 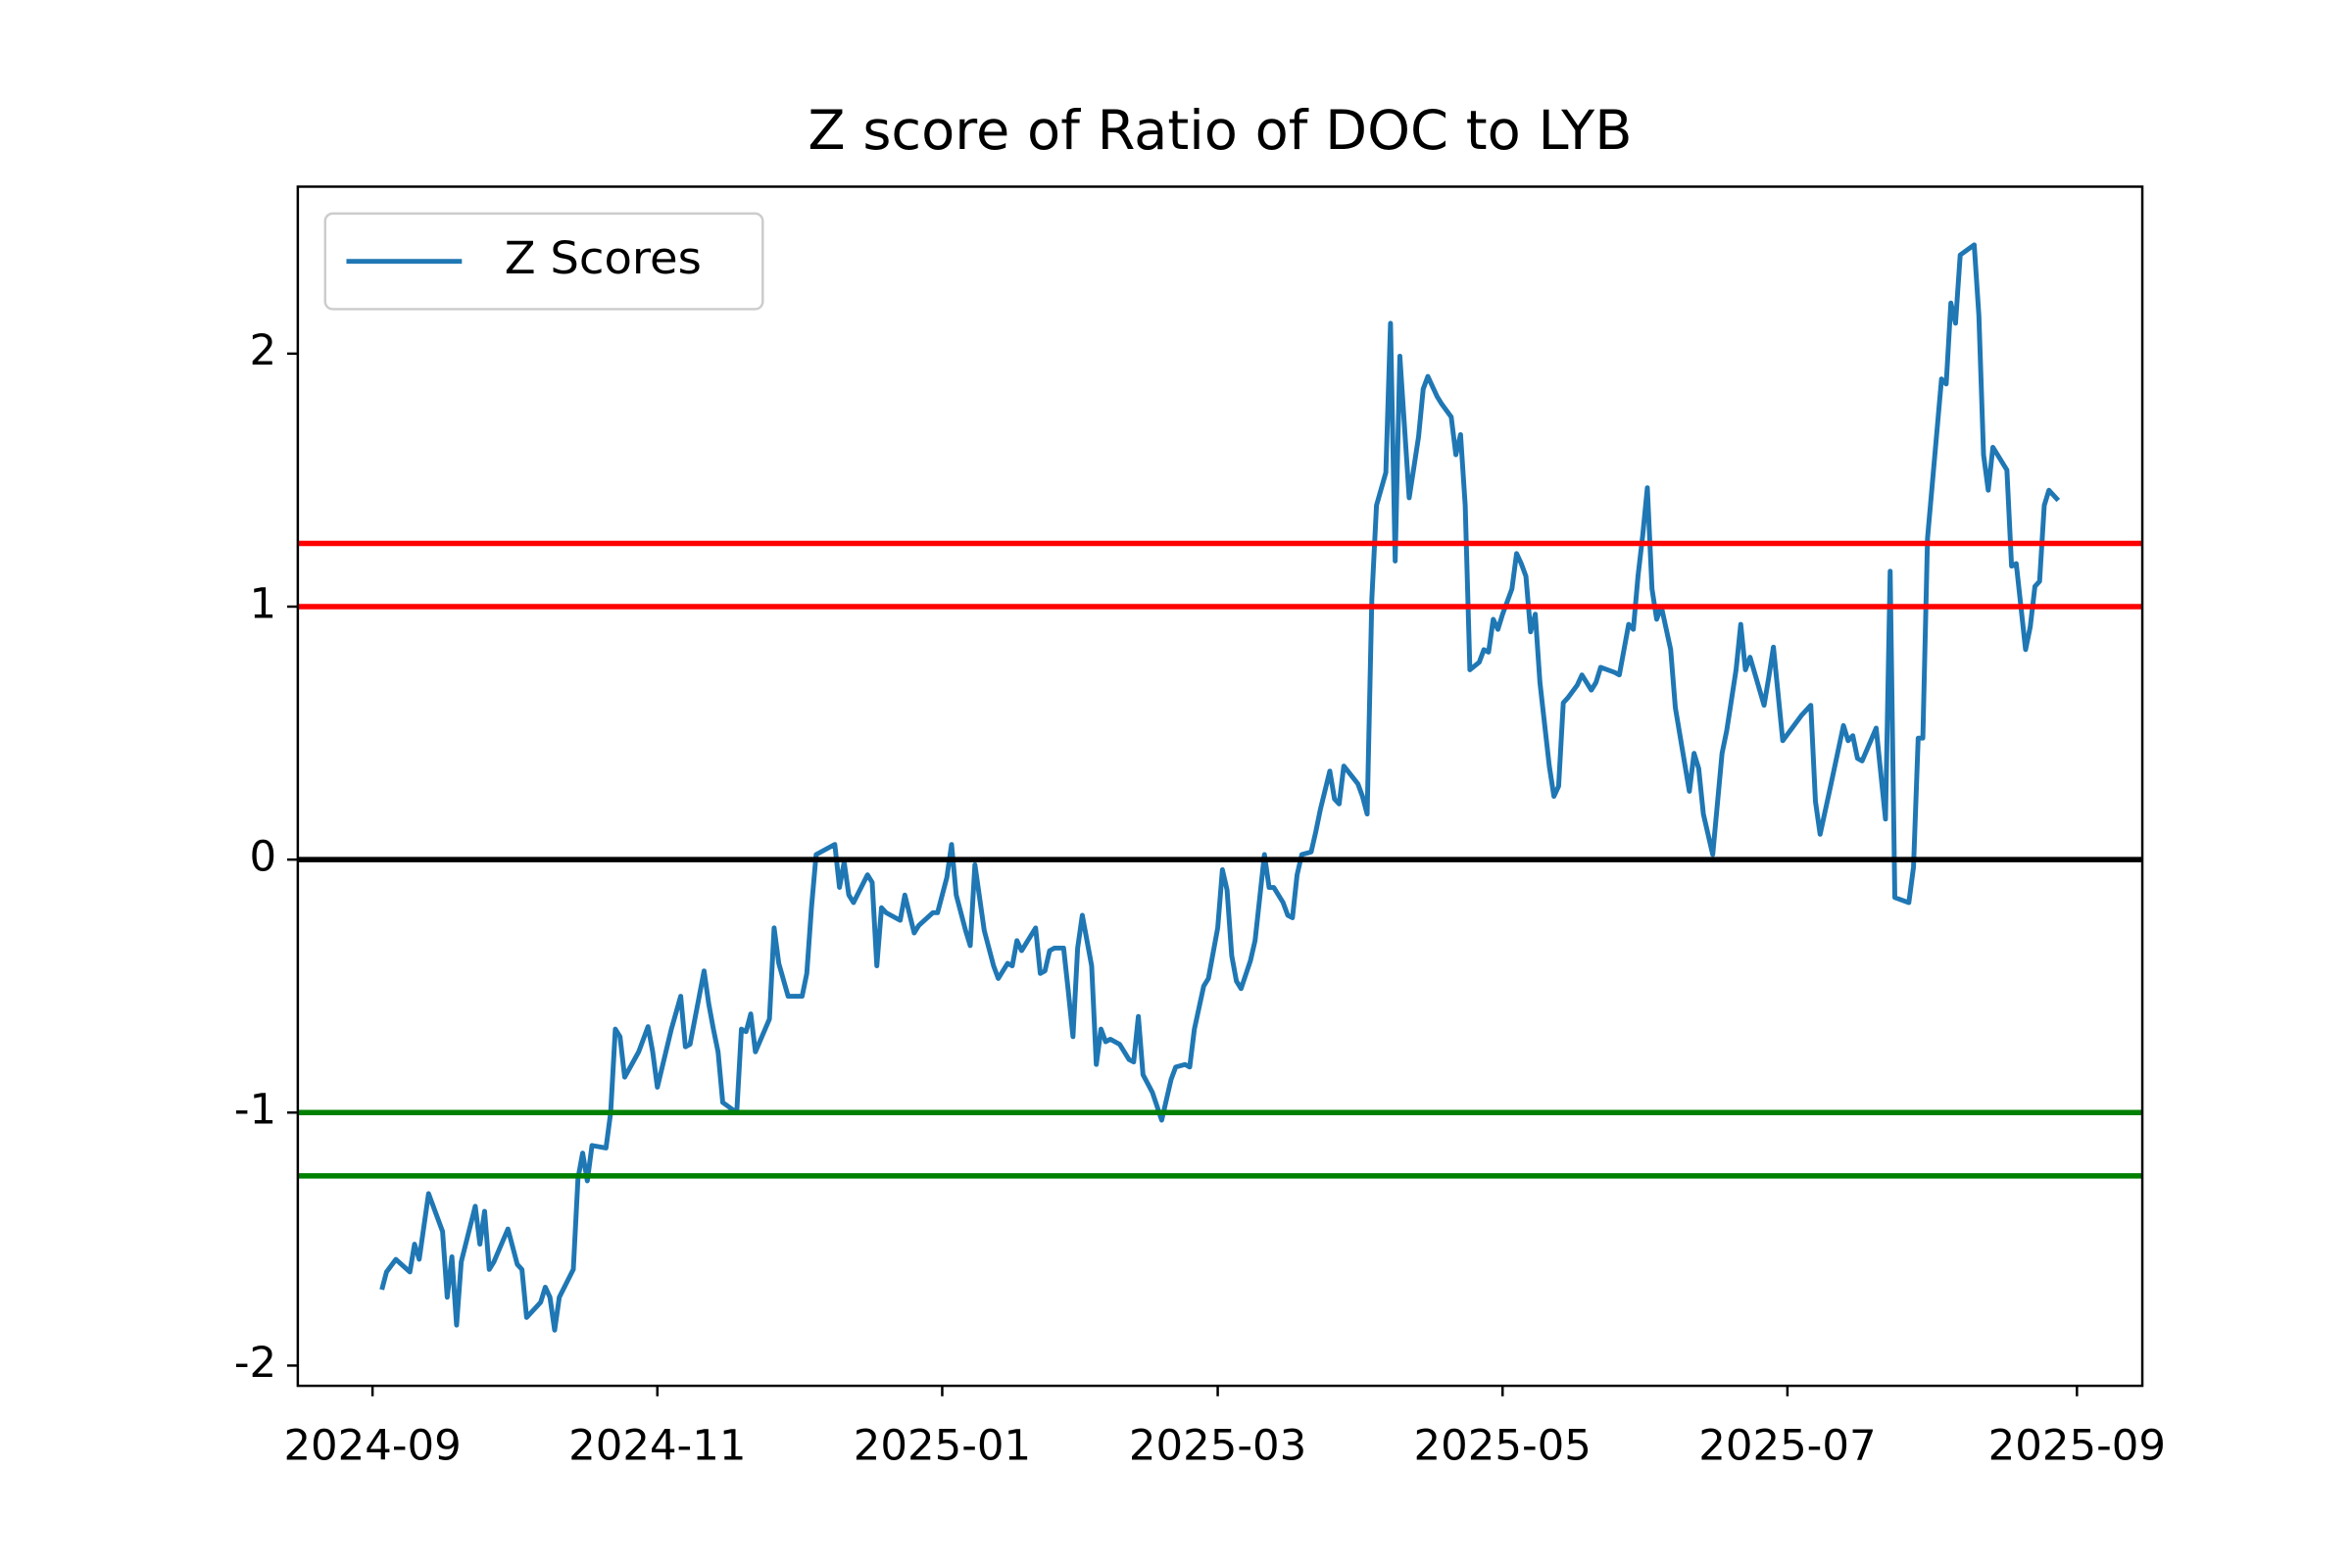 What do you see at coordinates (1217, 1446) in the screenshot?
I see `x-tick-label: 2025-03` at bounding box center [1217, 1446].